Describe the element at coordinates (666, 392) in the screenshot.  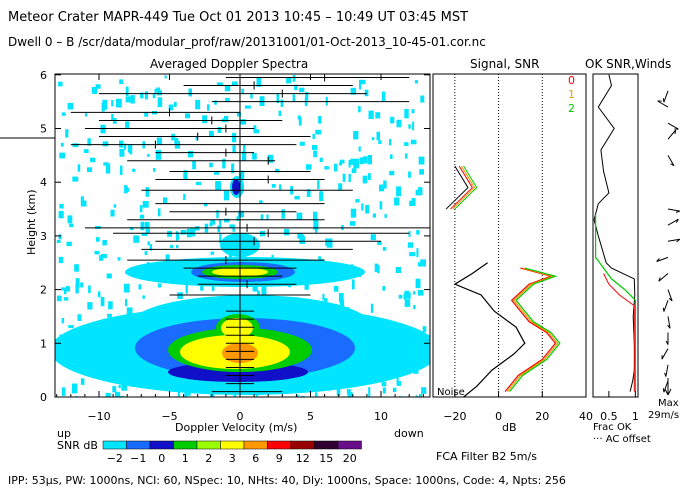
I see `max-arrow-head` at that location.